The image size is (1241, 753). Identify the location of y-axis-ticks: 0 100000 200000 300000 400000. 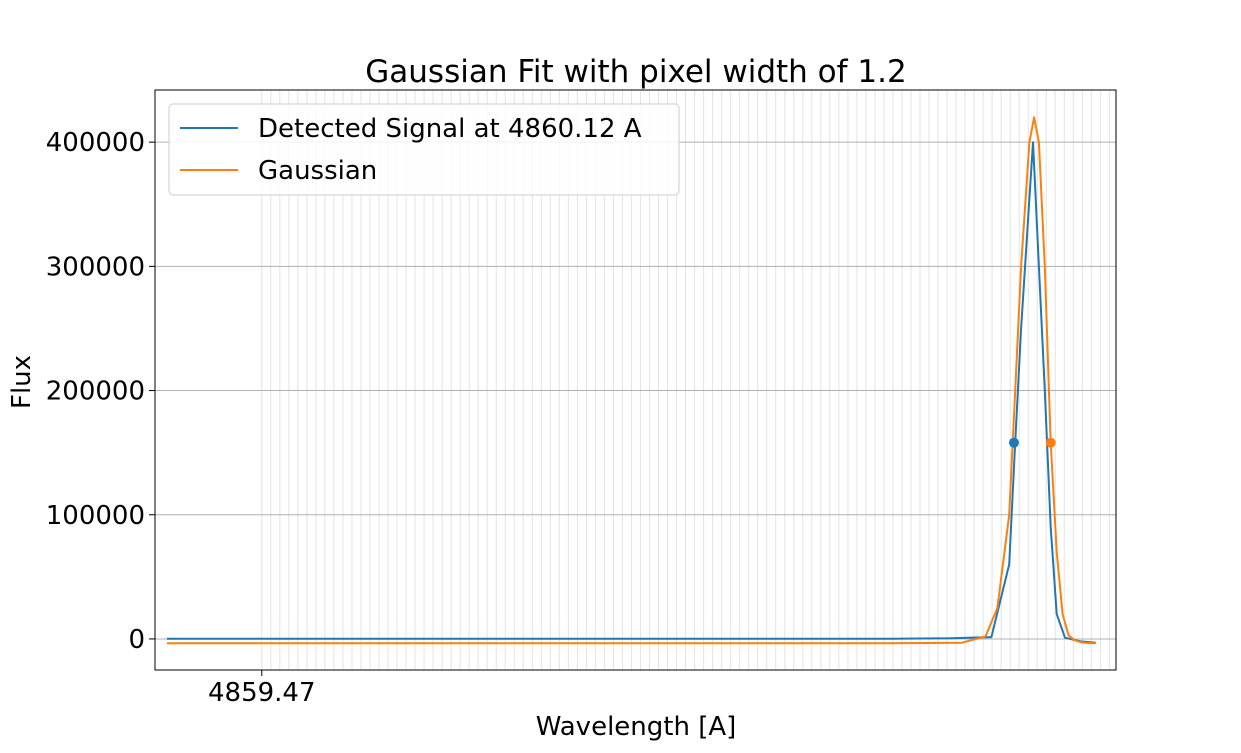
(100, 391).